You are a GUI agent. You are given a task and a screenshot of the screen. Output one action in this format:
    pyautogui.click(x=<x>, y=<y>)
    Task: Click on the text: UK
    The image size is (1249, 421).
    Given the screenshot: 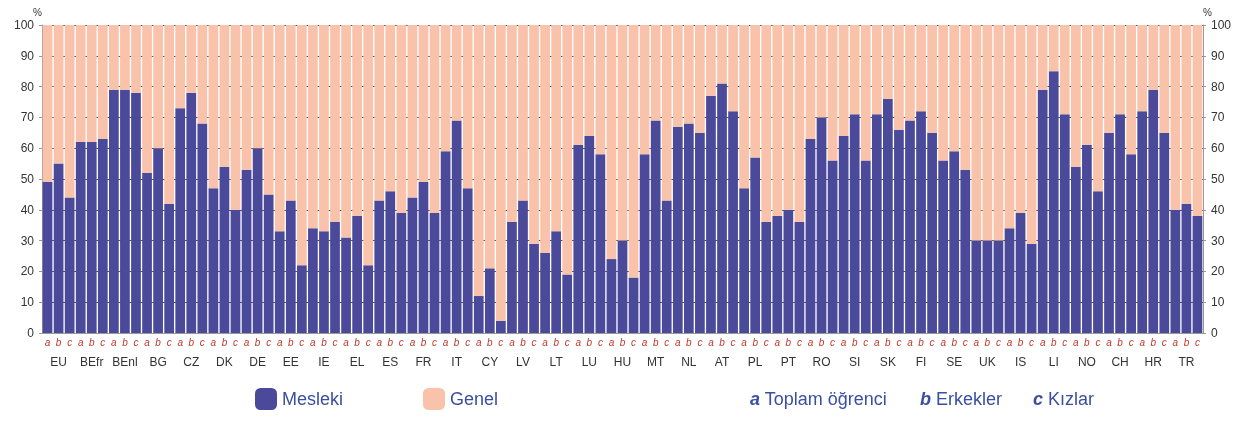 What is the action you would take?
    pyautogui.click(x=987, y=362)
    